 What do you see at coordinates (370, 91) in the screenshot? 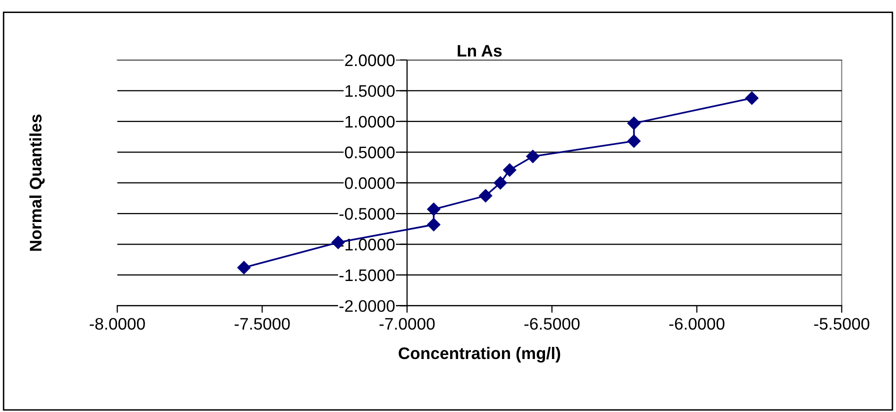
I see `y-tick-label: 1.5000` at bounding box center [370, 91].